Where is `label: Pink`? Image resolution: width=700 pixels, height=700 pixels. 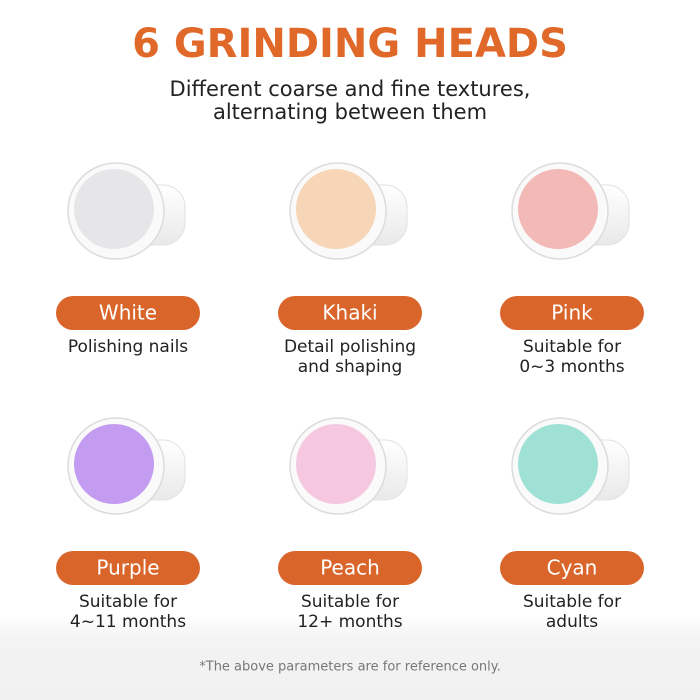 label: Pink is located at coordinates (572, 313).